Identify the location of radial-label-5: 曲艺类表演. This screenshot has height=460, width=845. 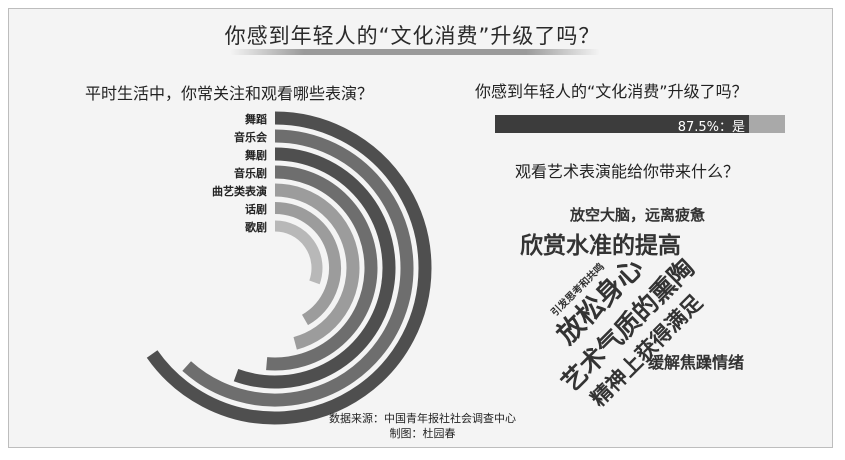
(239, 191).